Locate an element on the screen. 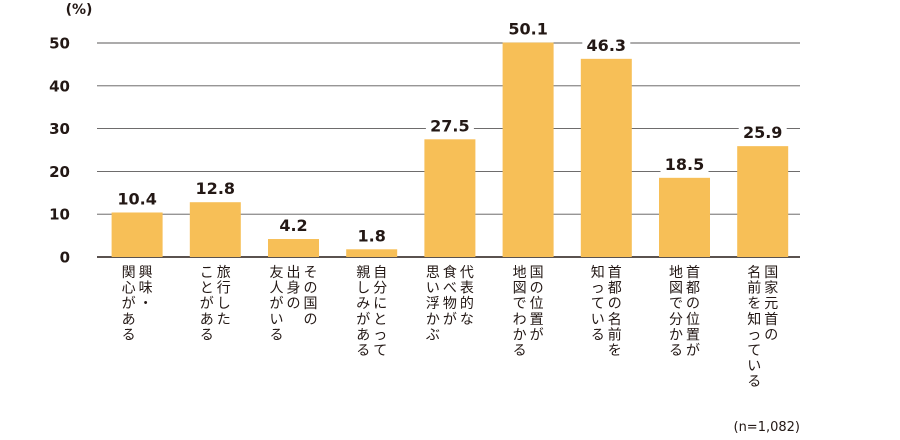 The height and width of the screenshot is (440, 900). value-label: 4.2 is located at coordinates (293, 225).